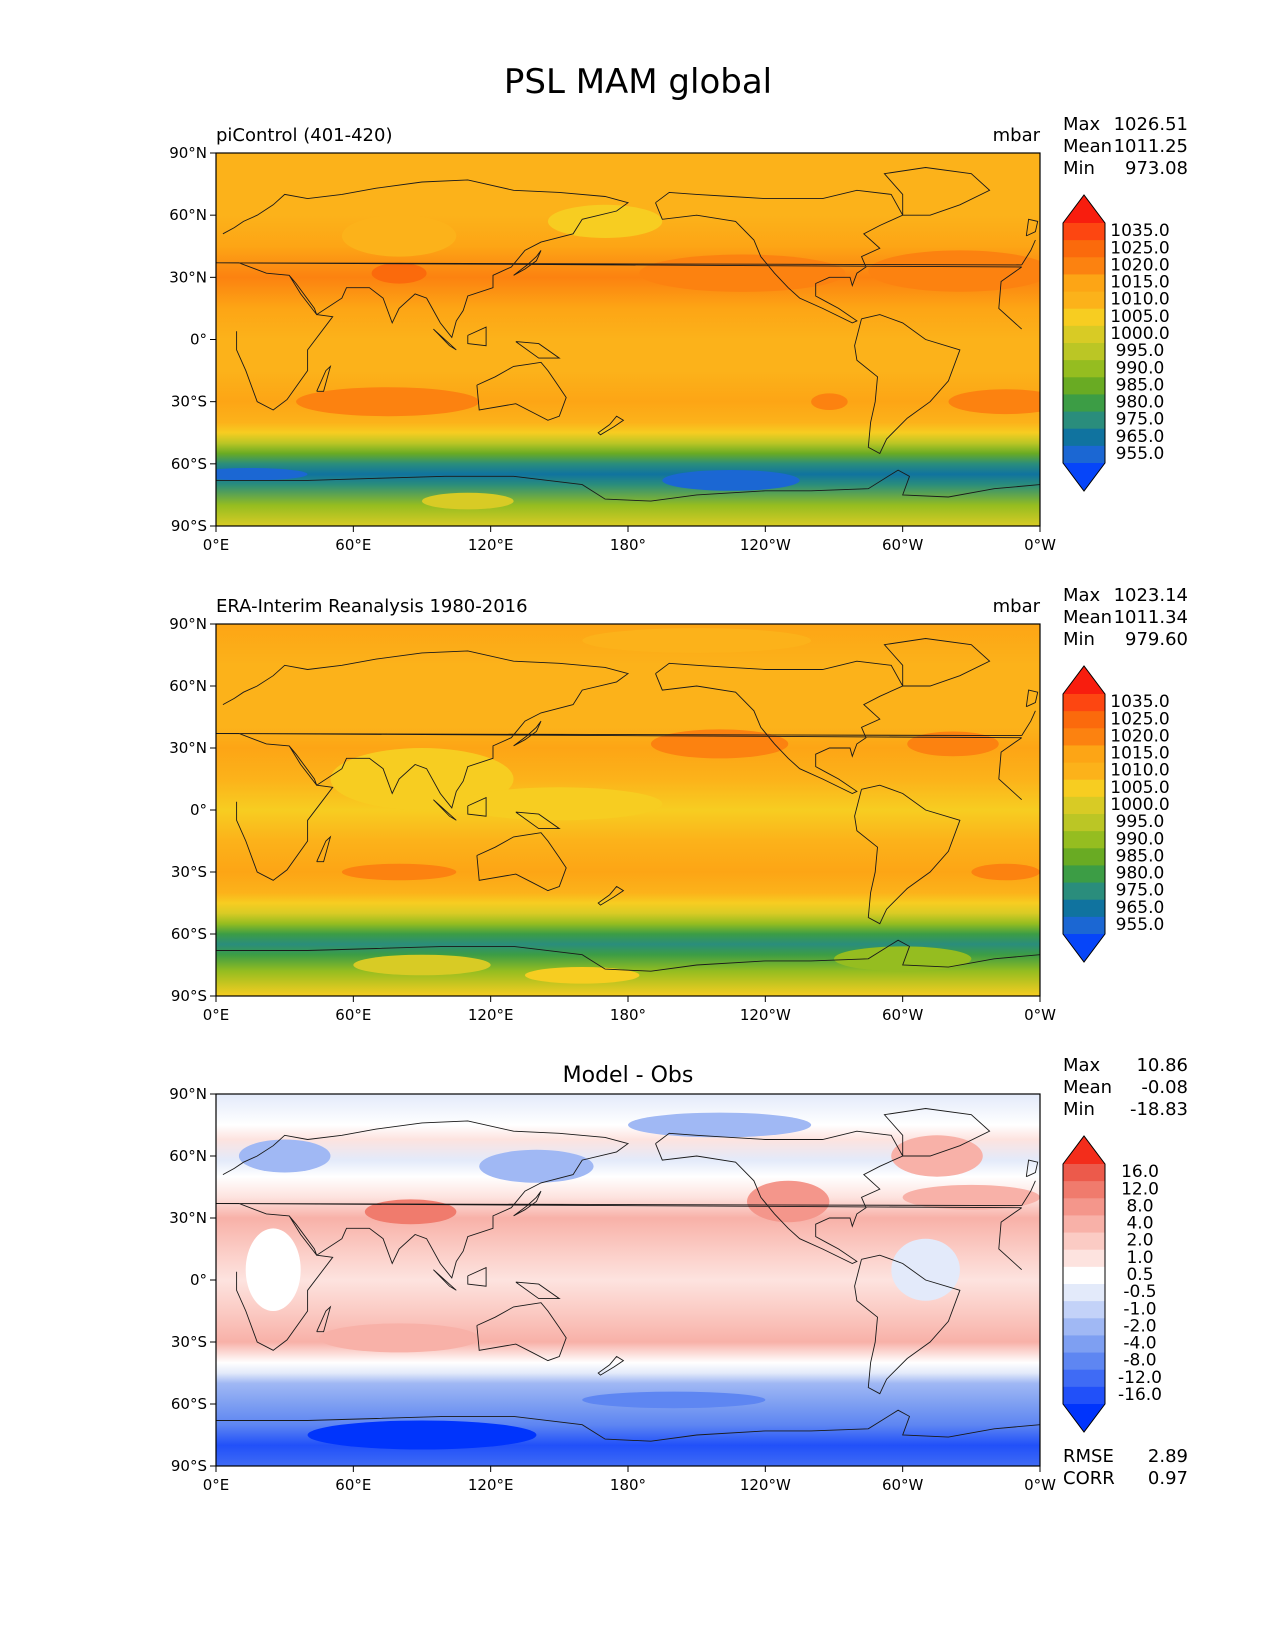  What do you see at coordinates (1139, 1309) in the screenshot?
I see `colorbar-tick-label: -1.0` at bounding box center [1139, 1309].